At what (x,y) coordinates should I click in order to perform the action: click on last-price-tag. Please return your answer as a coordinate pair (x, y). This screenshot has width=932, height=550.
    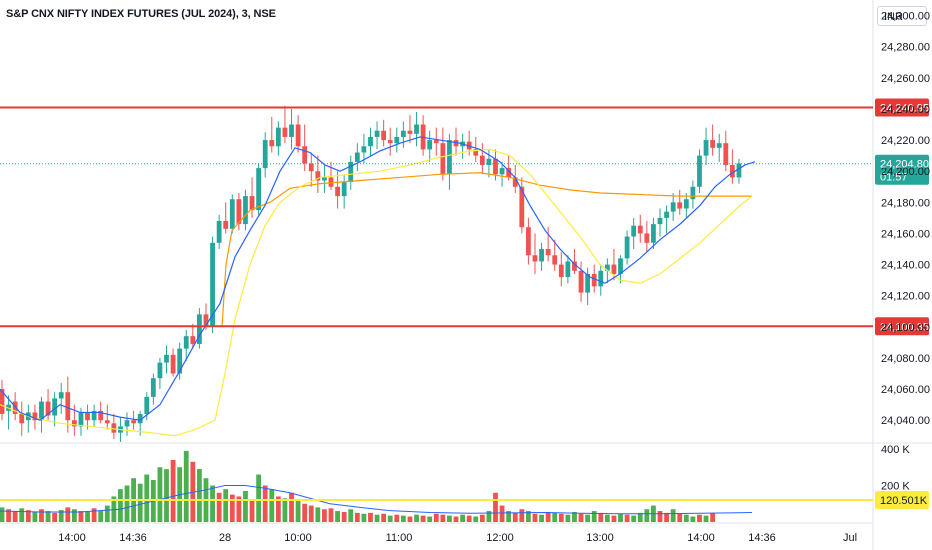
    Looking at the image, I should click on (902, 169).